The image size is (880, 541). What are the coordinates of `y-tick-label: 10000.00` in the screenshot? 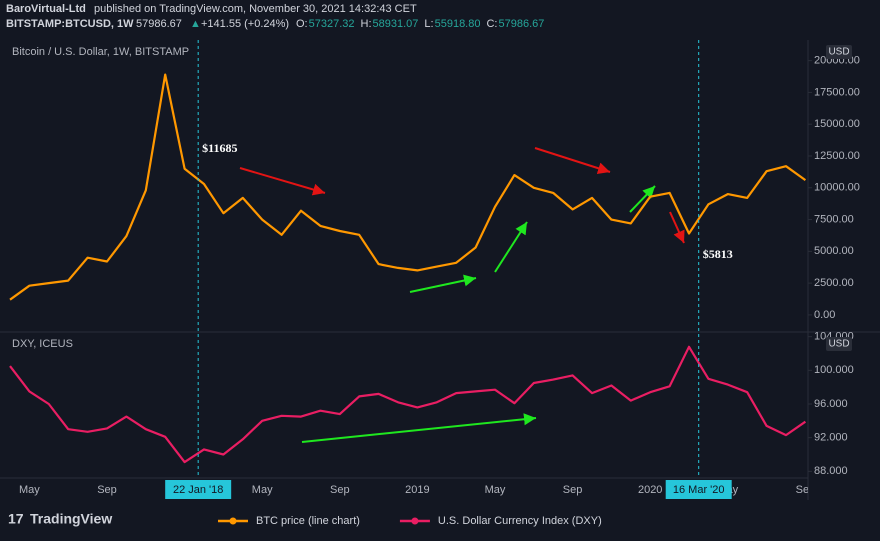 It's located at (837, 188).